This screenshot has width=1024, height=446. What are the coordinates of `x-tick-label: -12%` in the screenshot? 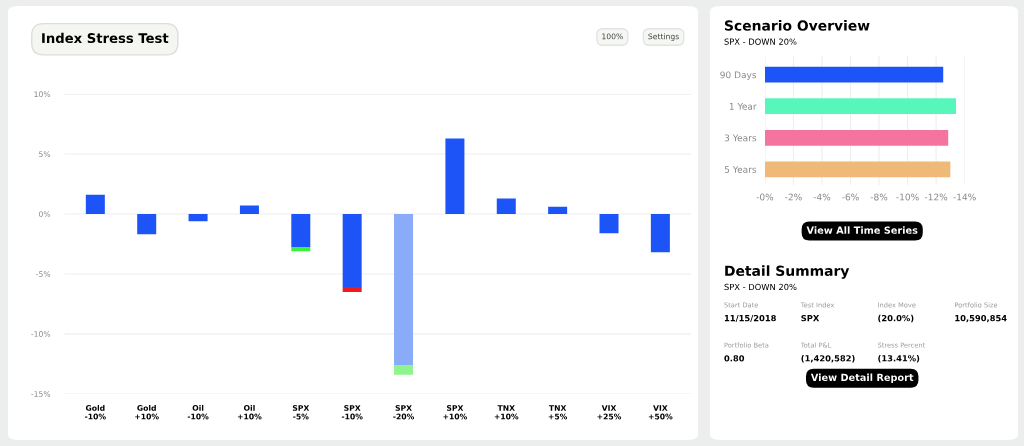 It's located at (936, 197).